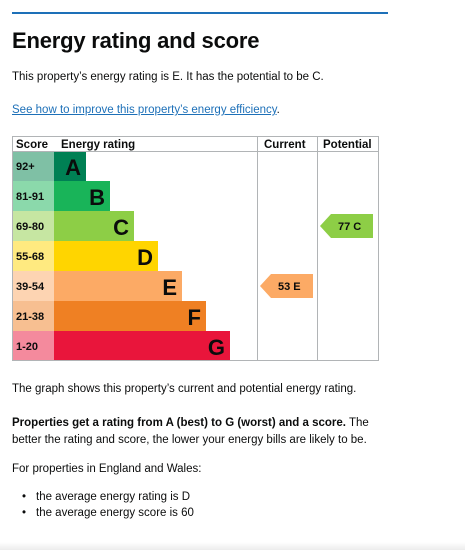 The image size is (465, 550). Describe the element at coordinates (30, 197) in the screenshot. I see `score-label: 81-91` at that location.